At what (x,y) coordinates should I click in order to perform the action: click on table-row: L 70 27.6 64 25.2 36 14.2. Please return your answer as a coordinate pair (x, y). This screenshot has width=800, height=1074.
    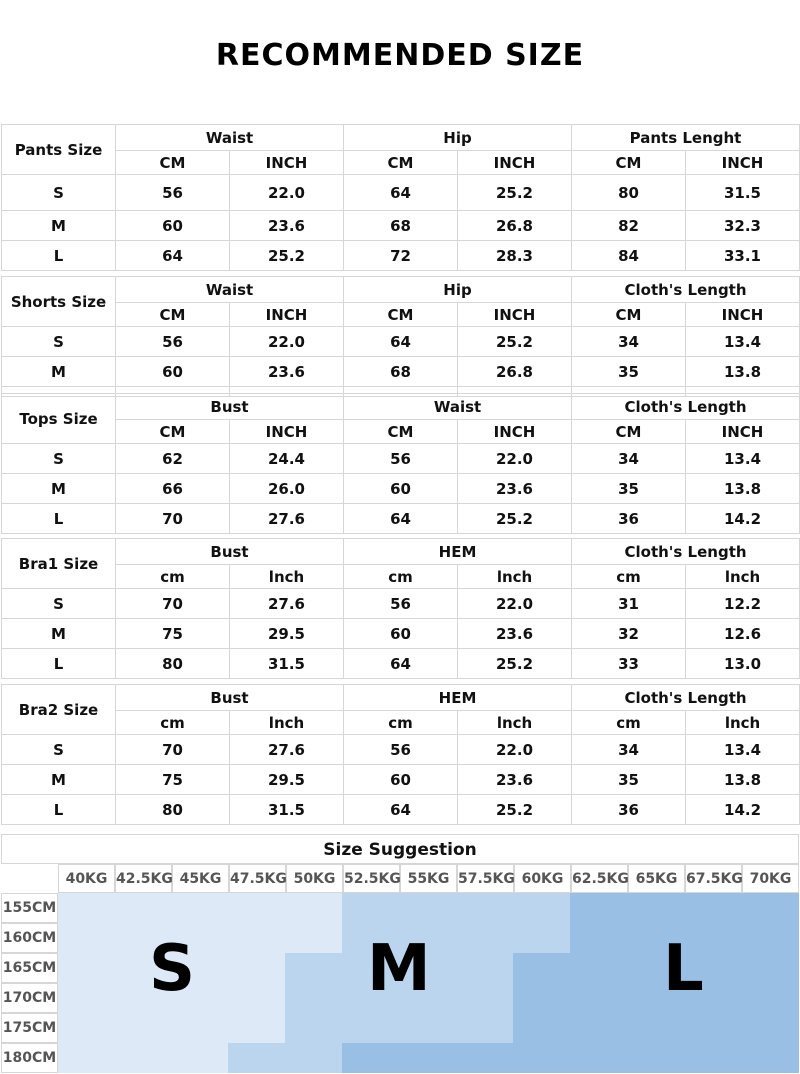
    Looking at the image, I should click on (400, 518).